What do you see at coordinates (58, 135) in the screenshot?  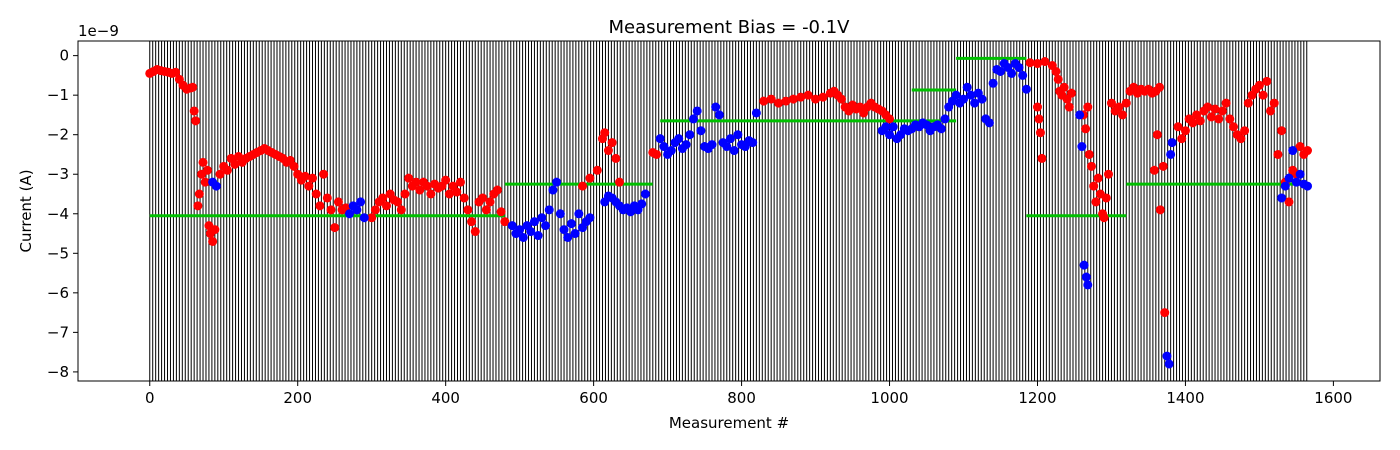 I see `y-tick-label: −2` at bounding box center [58, 135].